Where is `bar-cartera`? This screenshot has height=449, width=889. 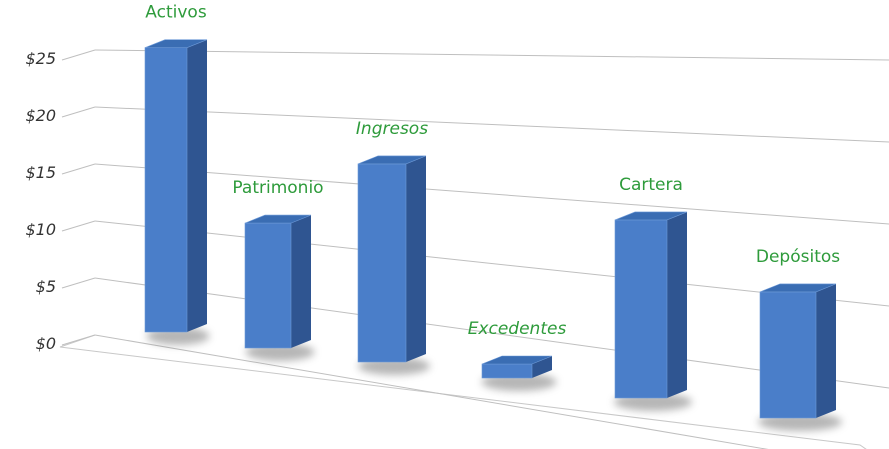
bar-cartera is located at coordinates (653, 311).